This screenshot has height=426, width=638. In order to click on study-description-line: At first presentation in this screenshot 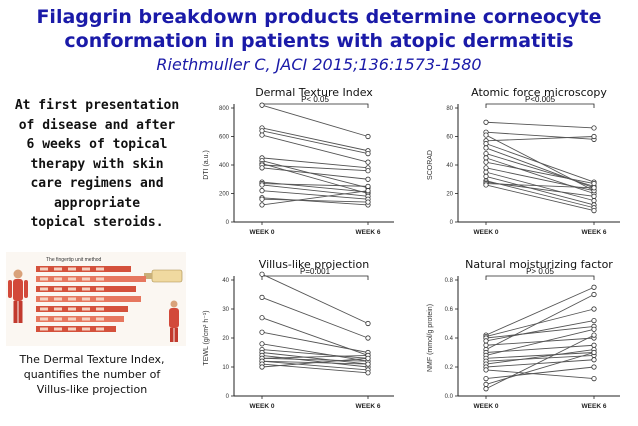, I will do `click(97, 105)`.